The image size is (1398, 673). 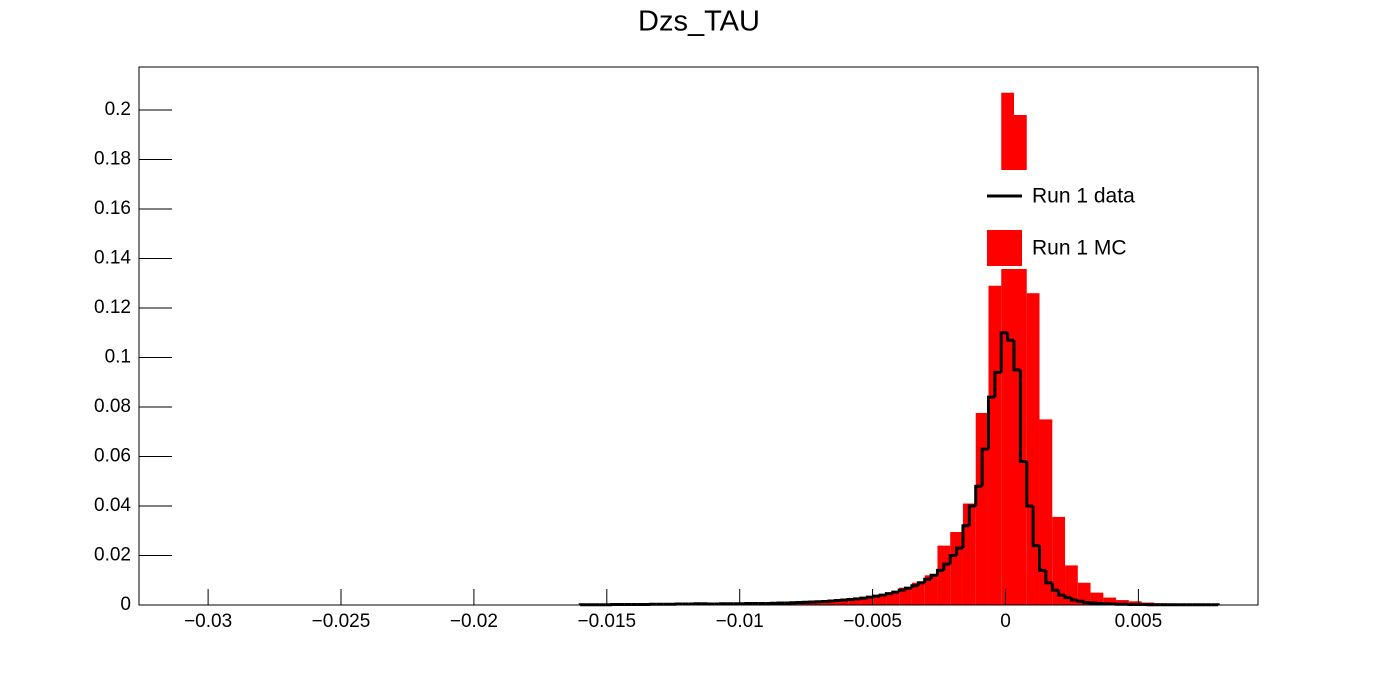 I want to click on x-tick-label: −0.005, so click(x=872, y=621).